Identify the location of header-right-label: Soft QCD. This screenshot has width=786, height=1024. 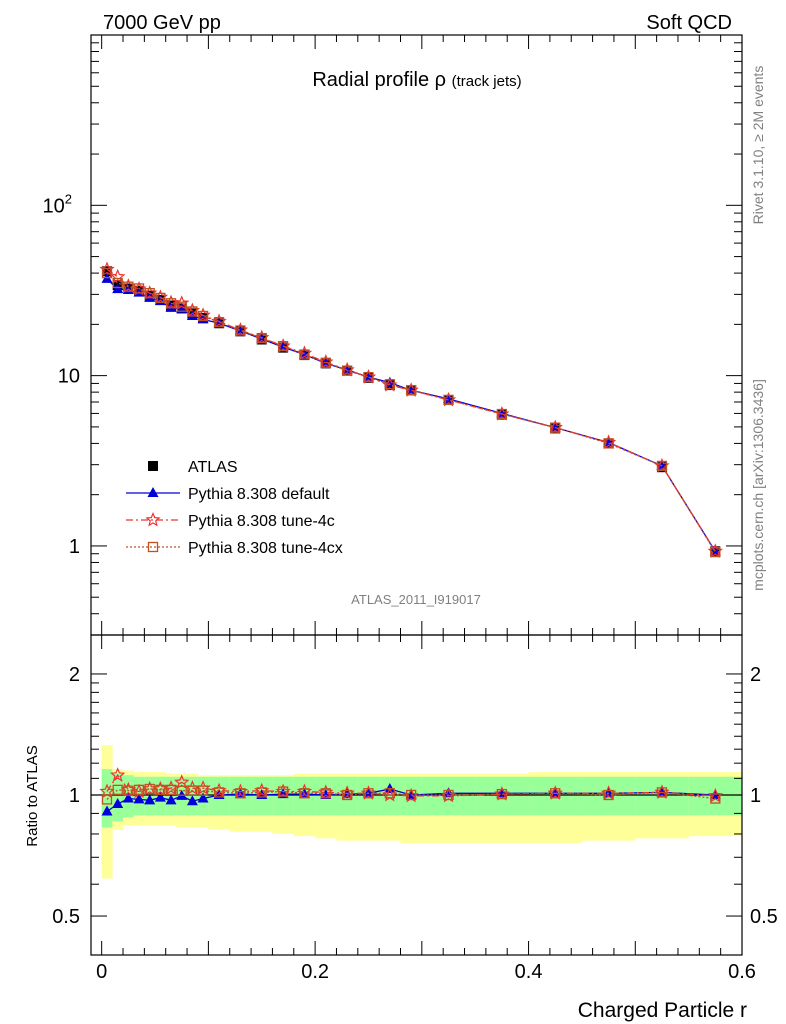
(689, 23).